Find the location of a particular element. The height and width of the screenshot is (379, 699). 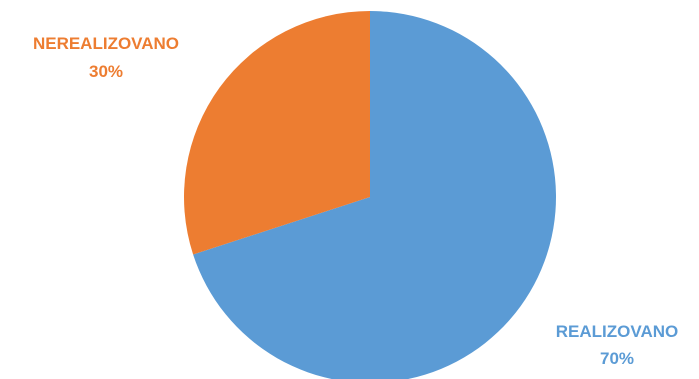

slice-value-nerealizovano: 30% is located at coordinates (106, 71).